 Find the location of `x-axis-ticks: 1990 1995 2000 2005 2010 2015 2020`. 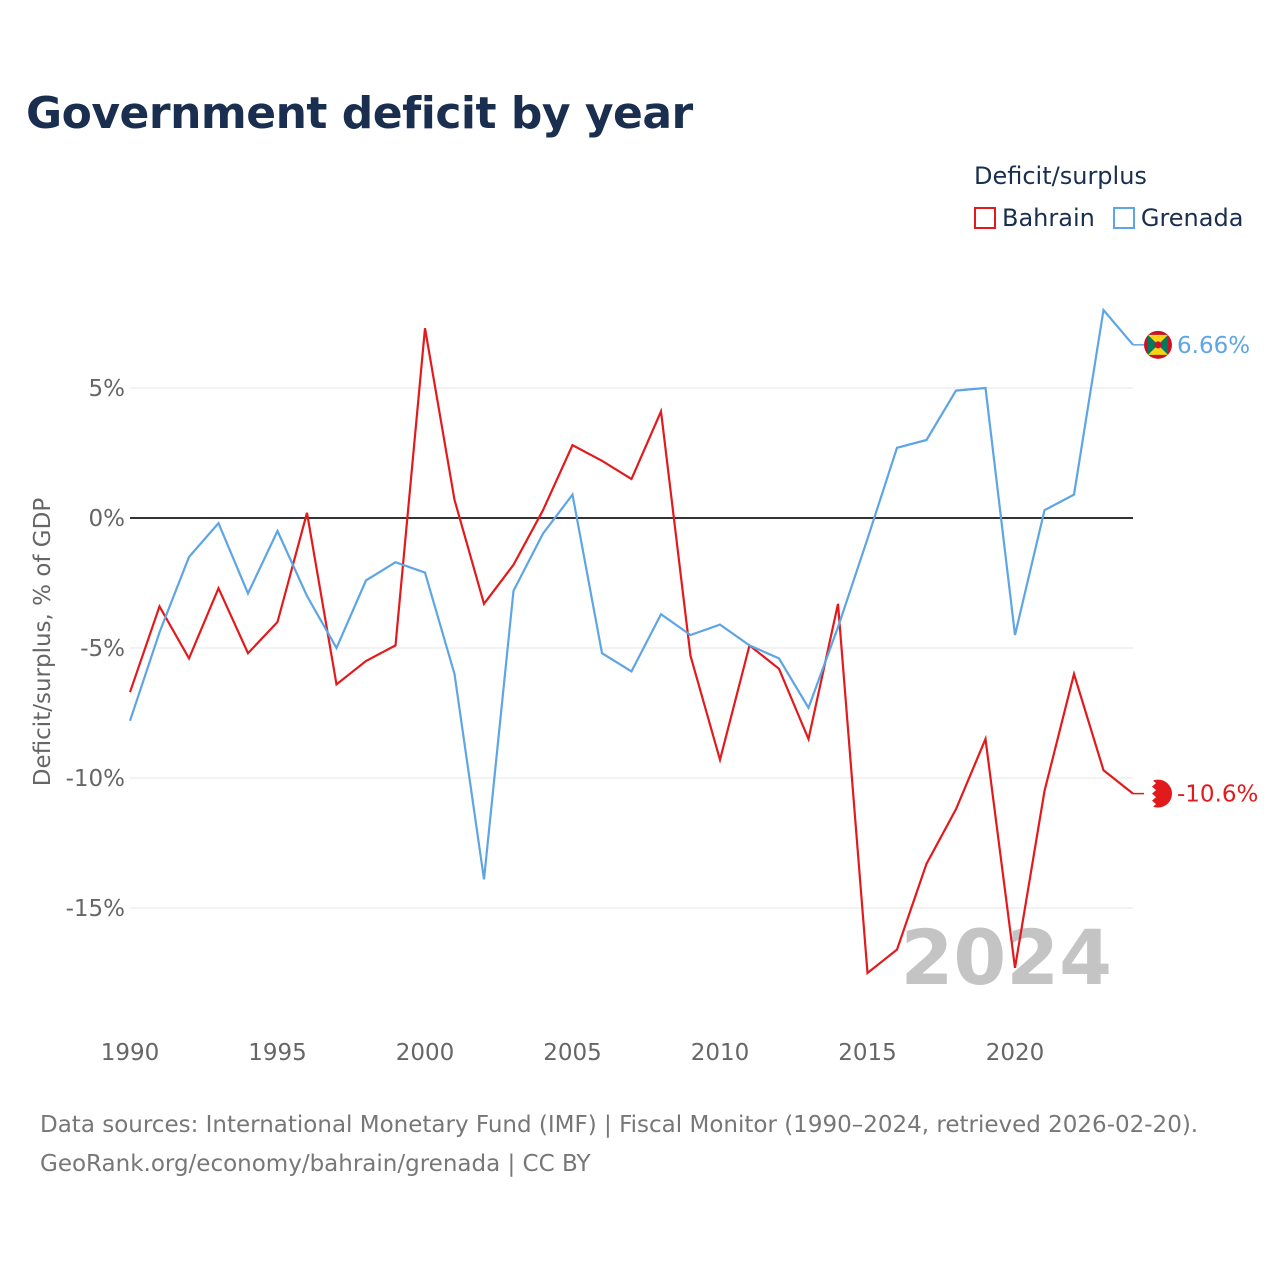

x-axis-ticks: 1990 1995 2000 2005 2010 2015 2020 is located at coordinates (573, 1053).